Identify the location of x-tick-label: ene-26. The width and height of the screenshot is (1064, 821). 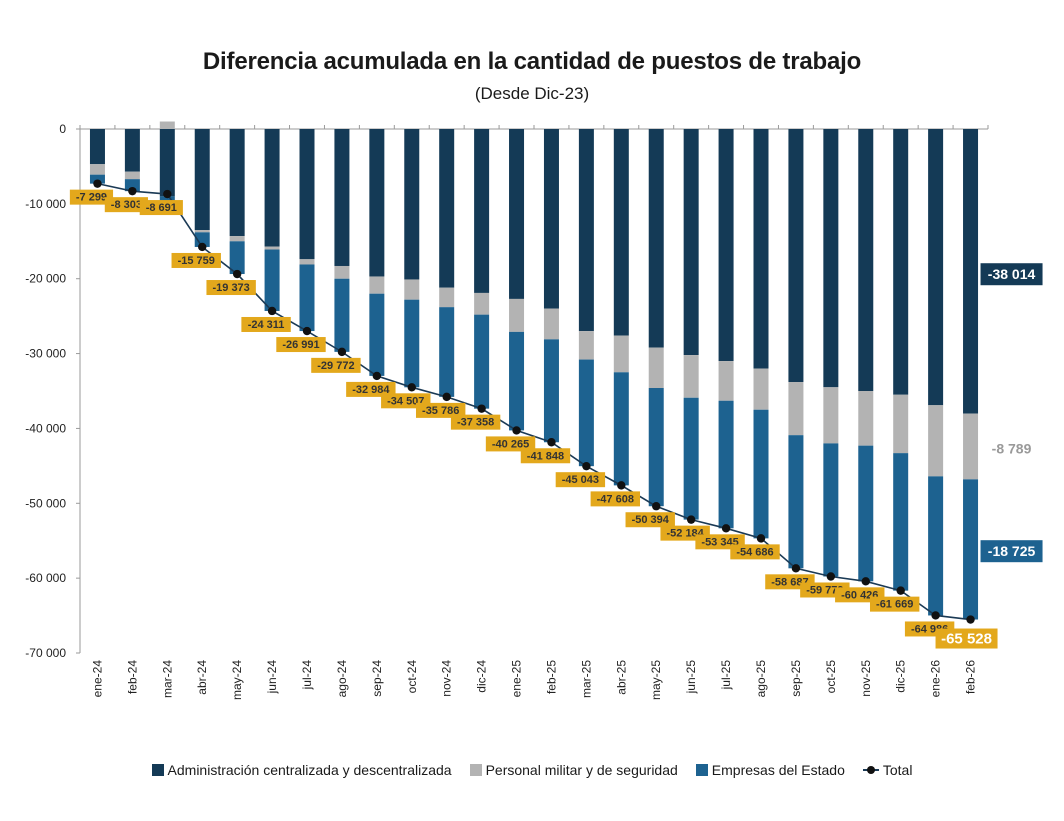
(936, 679).